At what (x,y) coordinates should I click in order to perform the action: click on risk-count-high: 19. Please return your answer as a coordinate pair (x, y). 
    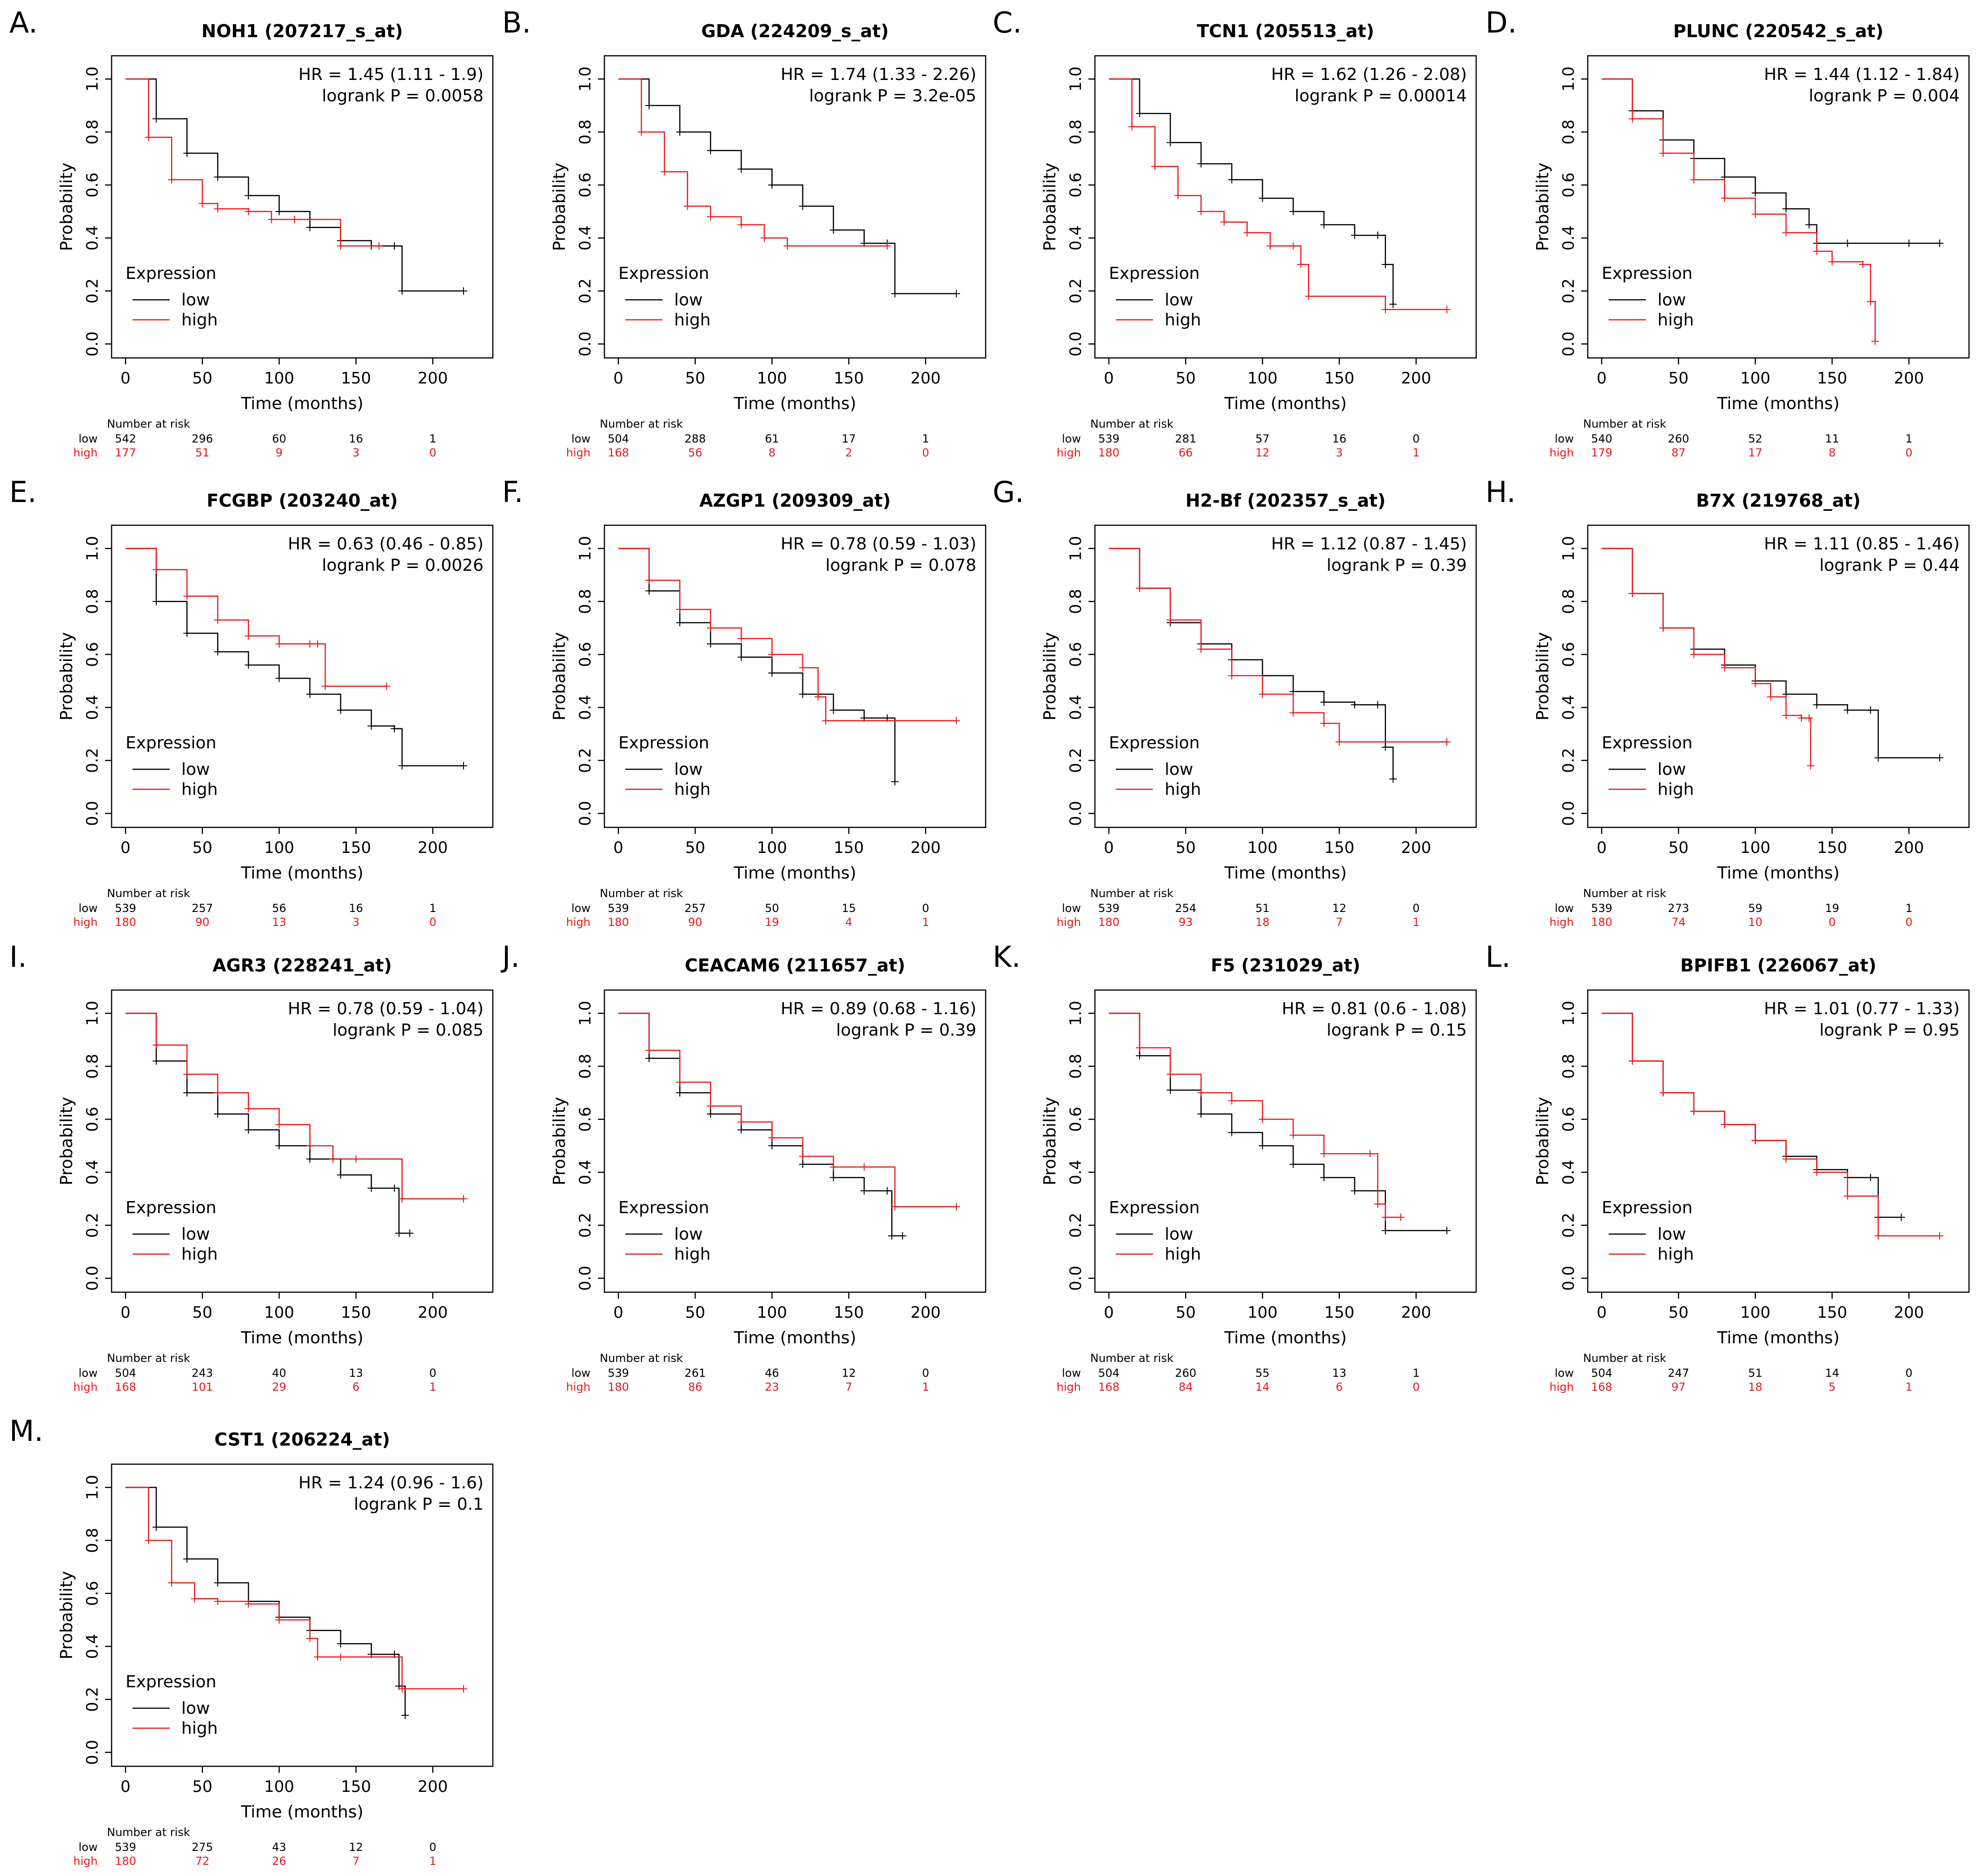
    Looking at the image, I should click on (772, 922).